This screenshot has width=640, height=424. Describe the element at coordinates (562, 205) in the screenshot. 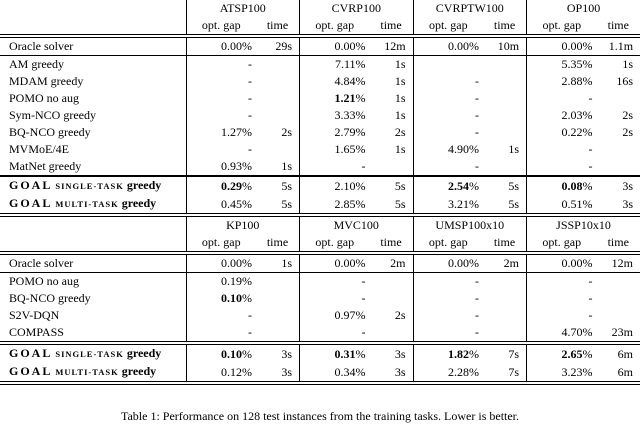

I see `gap-cell: 0.51%` at that location.